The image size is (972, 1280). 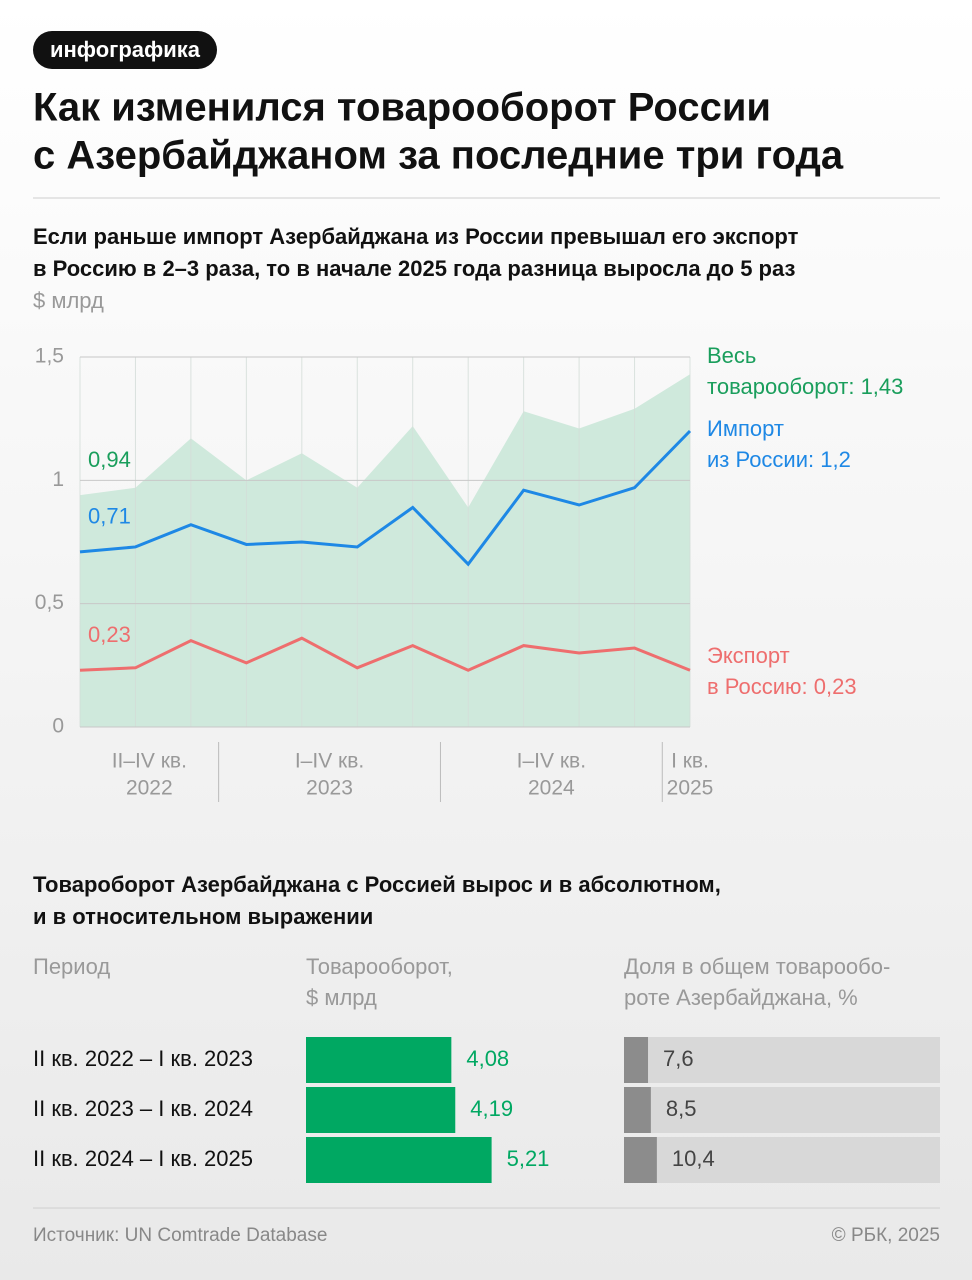 I want to click on value-label: 4,08, so click(x=487, y=1058).